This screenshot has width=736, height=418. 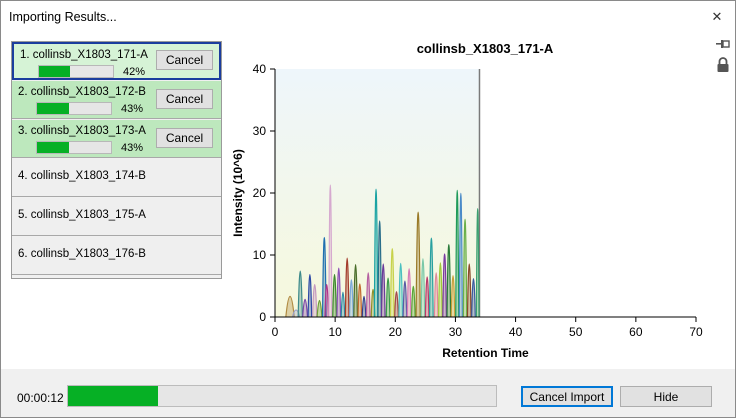 I want to click on file-item: 2. collinsb_X1803_172-B 43% Cancel, so click(x=116, y=100).